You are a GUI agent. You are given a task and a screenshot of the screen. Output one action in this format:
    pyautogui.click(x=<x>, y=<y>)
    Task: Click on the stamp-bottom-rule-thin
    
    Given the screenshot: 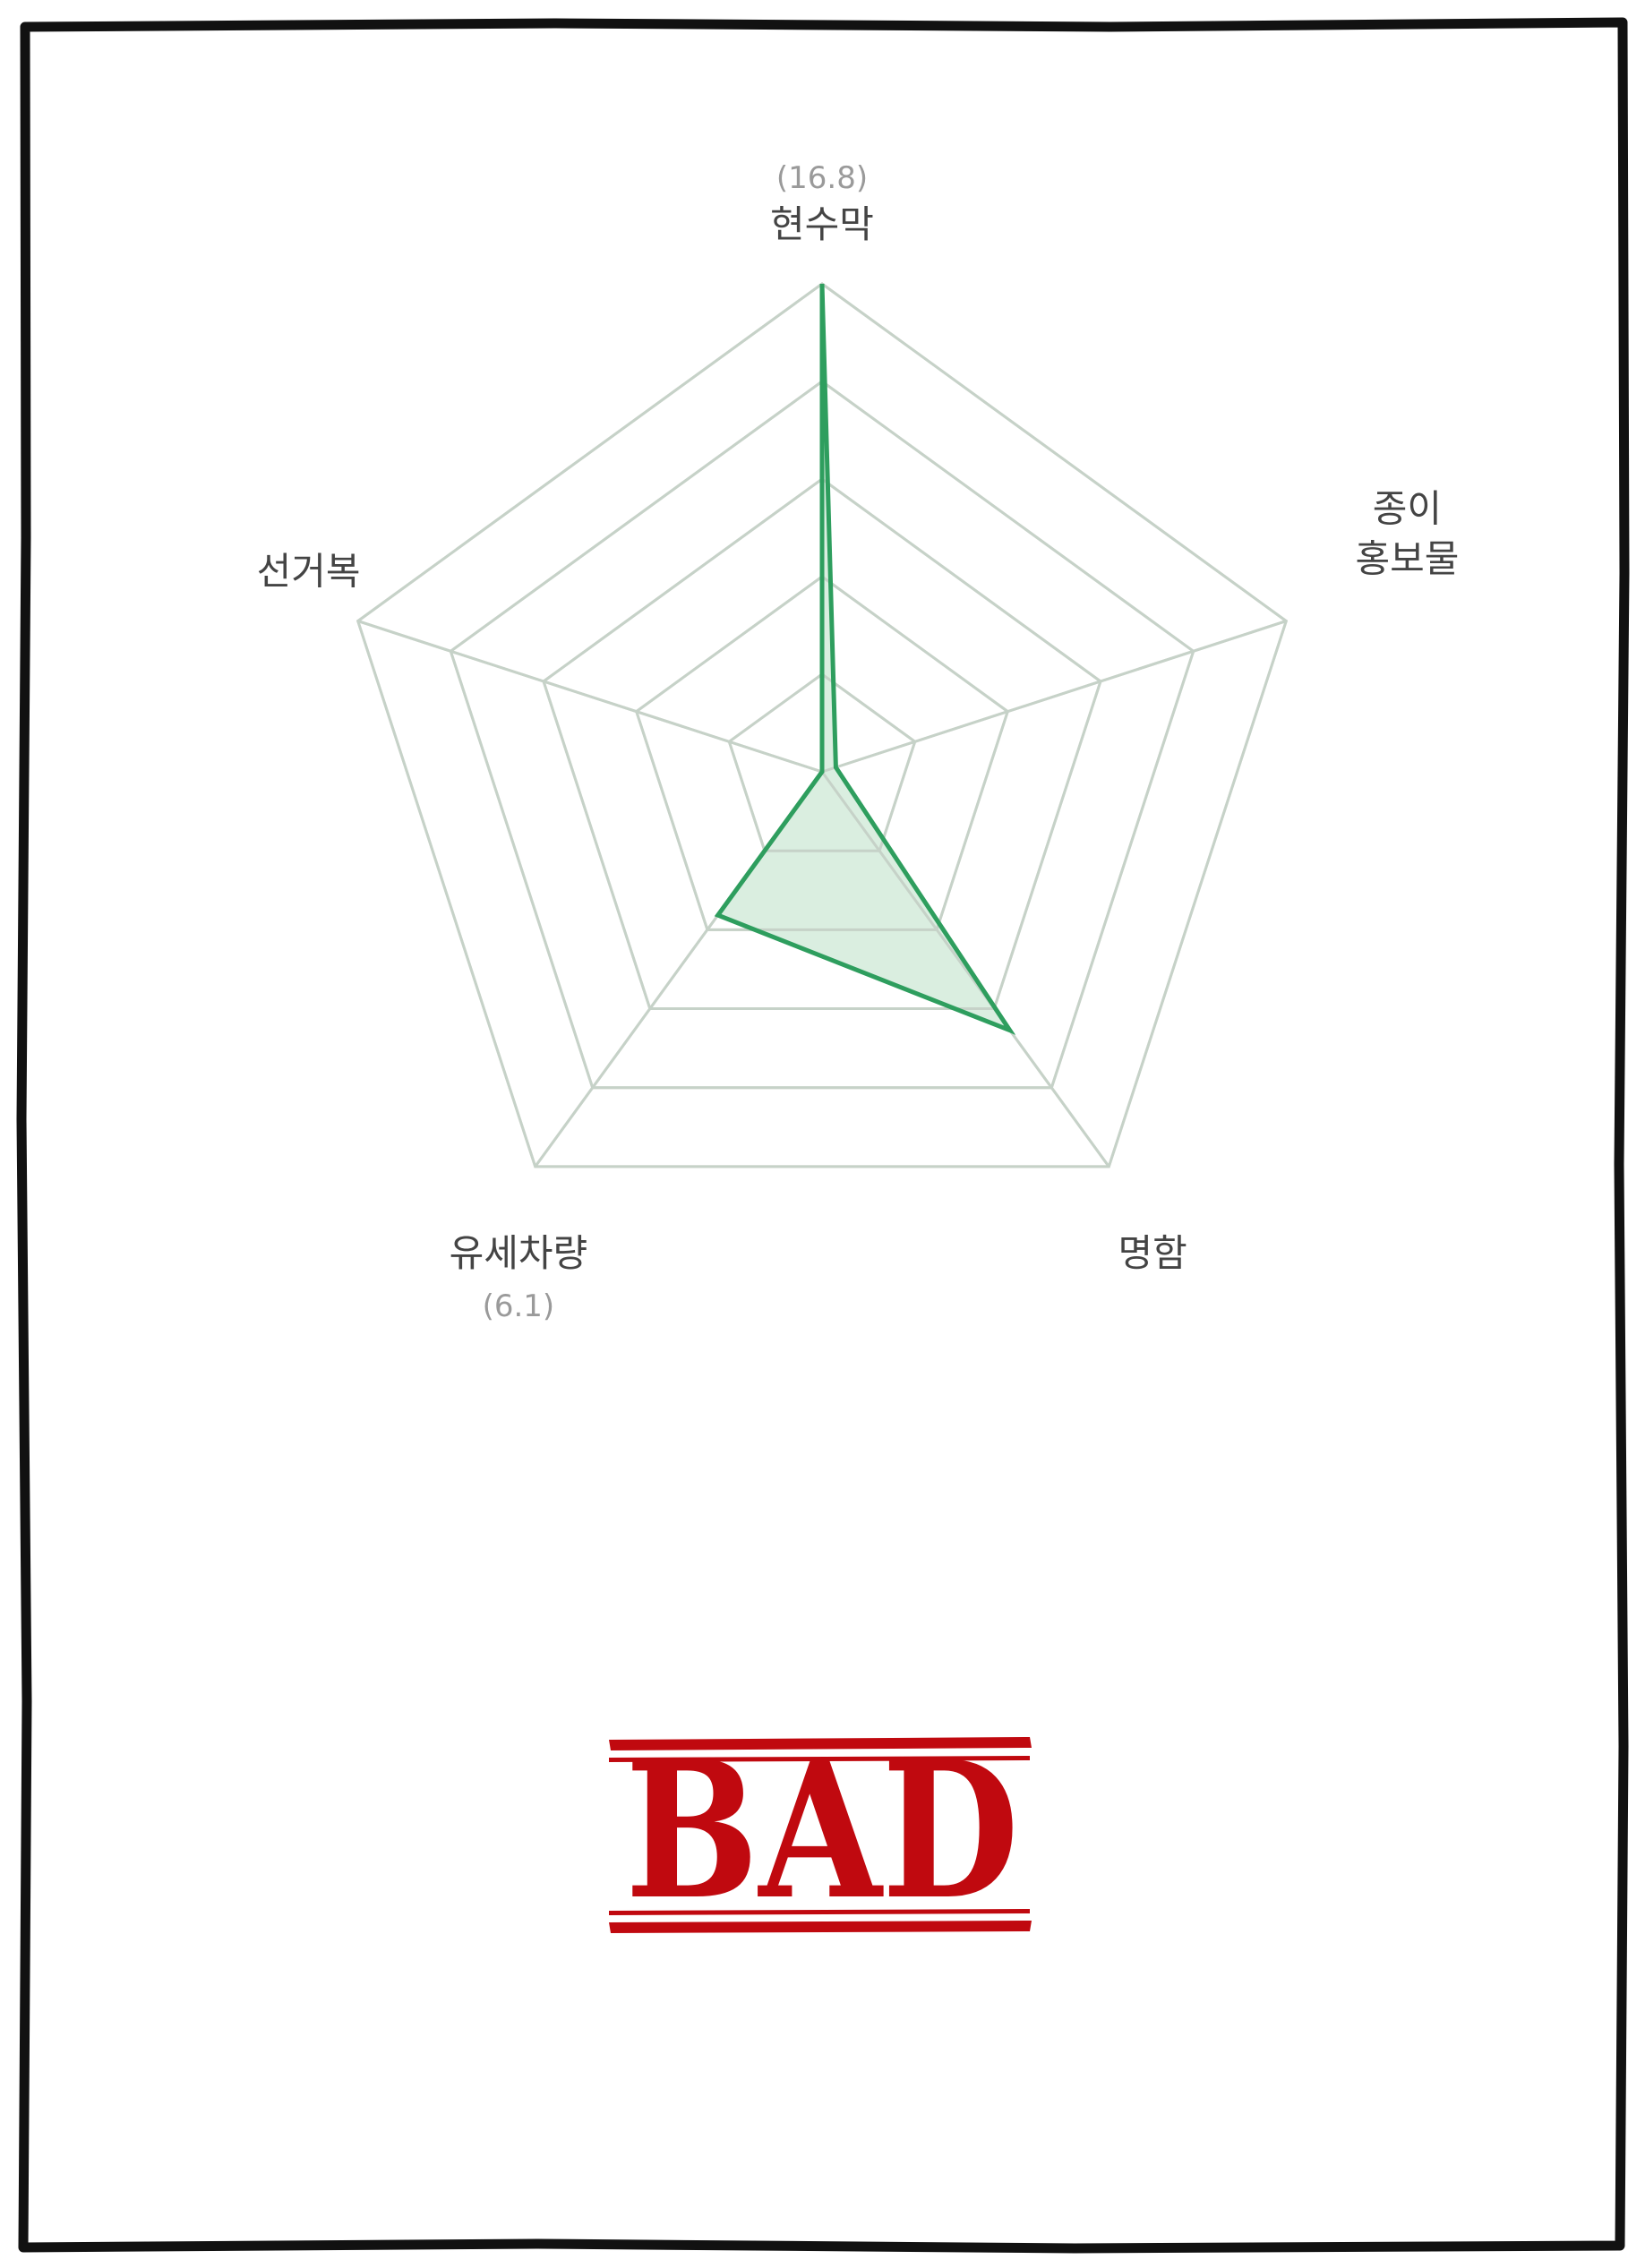 What is the action you would take?
    pyautogui.click(x=819, y=1912)
    